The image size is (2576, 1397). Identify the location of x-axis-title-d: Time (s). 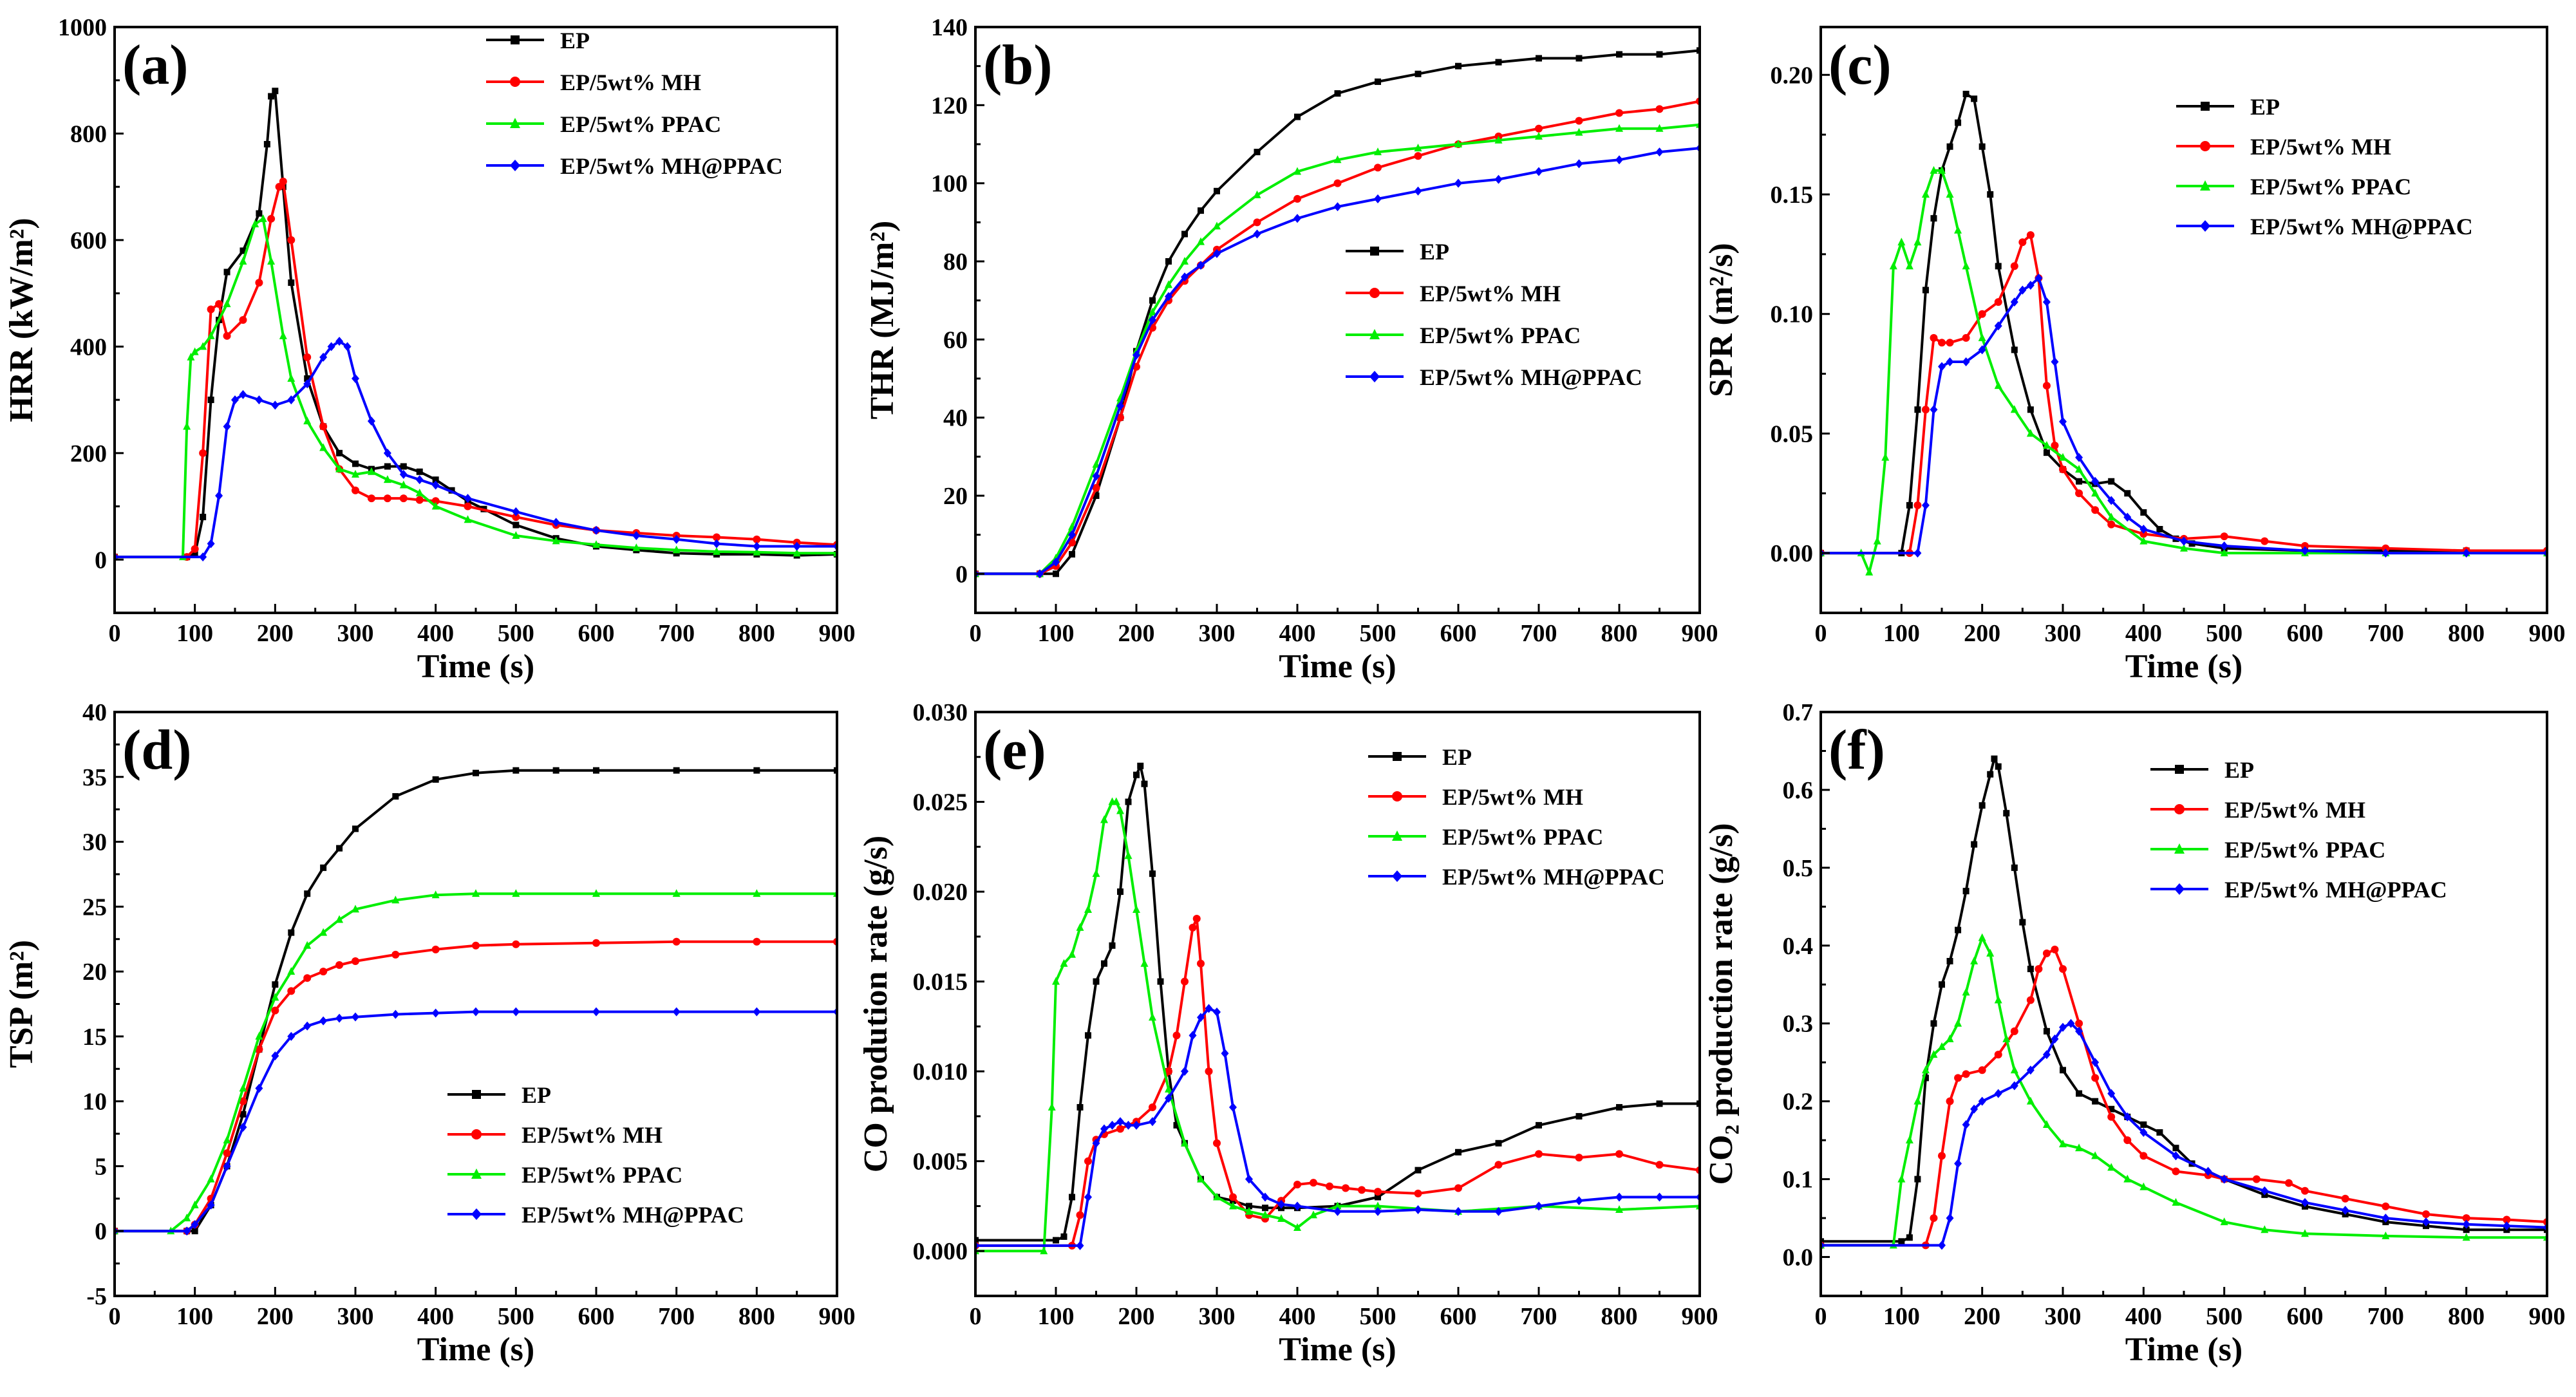
(475, 1349).